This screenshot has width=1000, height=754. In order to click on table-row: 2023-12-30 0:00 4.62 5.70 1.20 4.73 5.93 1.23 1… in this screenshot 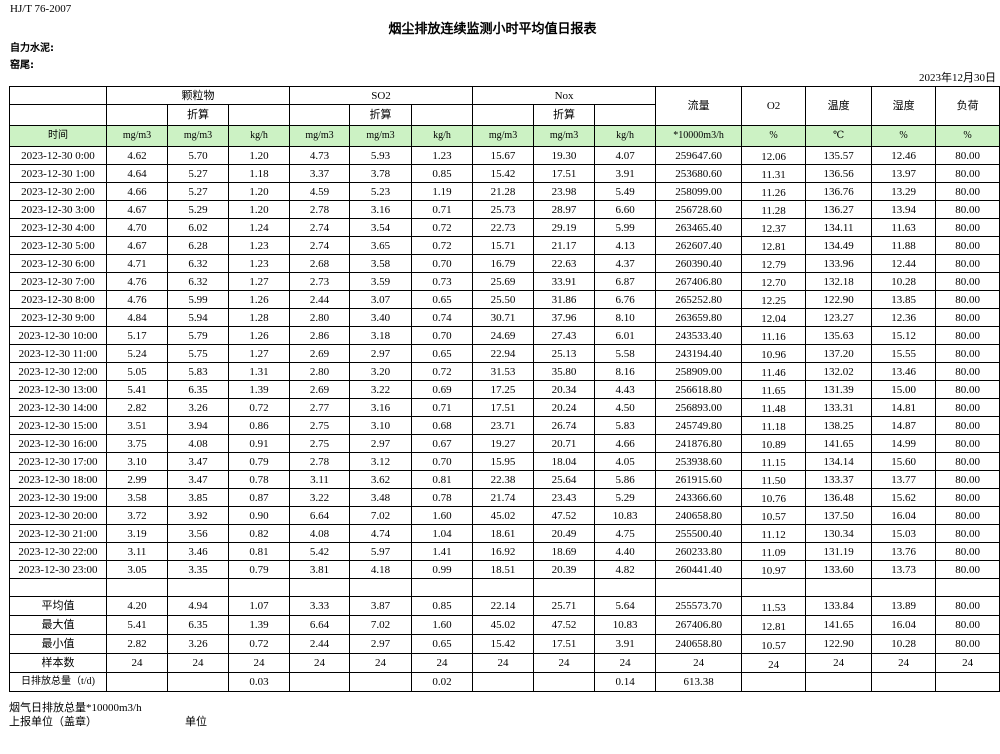, I will do `click(504, 155)`.